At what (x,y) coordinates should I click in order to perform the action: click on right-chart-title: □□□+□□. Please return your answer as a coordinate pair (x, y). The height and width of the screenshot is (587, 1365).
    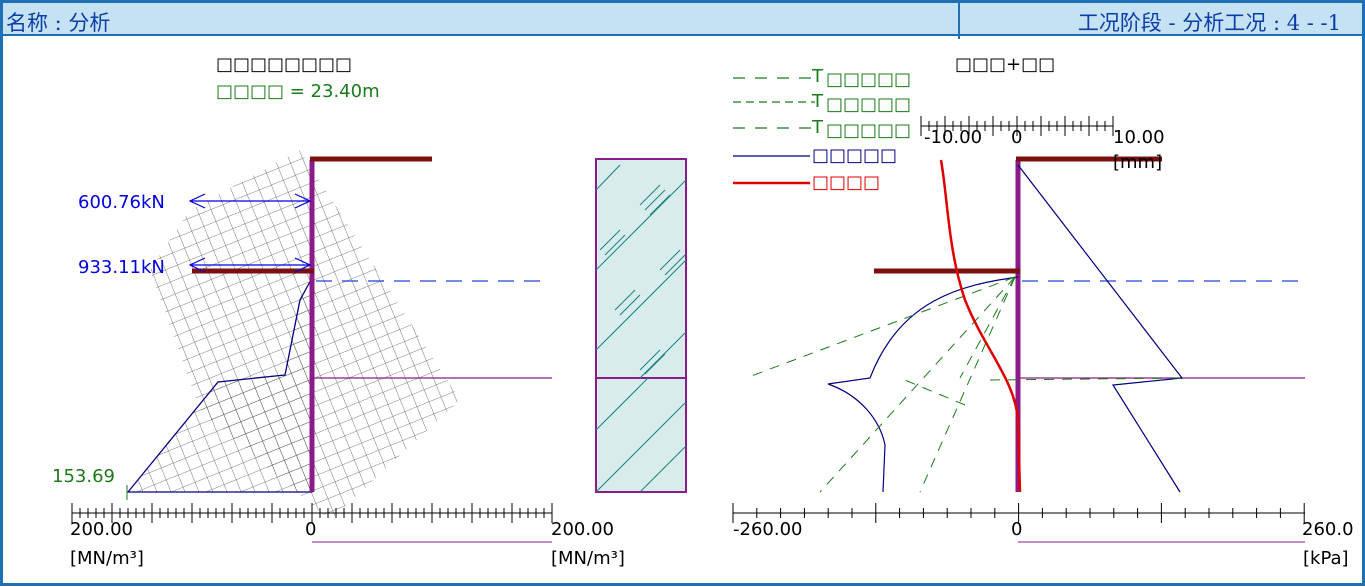
    Looking at the image, I should click on (1005, 64).